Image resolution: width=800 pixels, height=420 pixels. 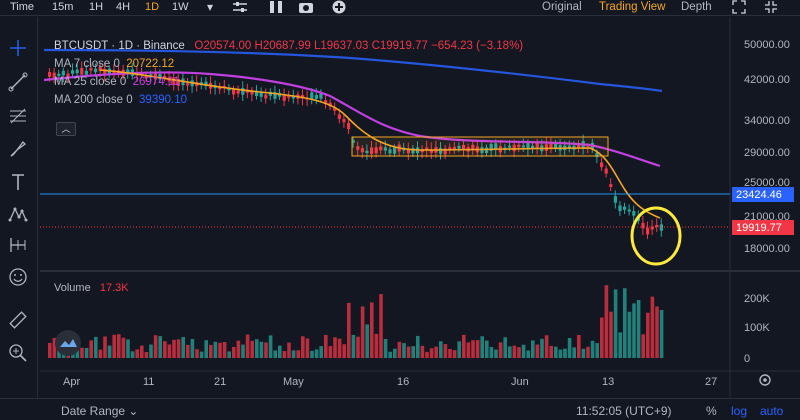 What do you see at coordinates (632, 7) in the screenshot?
I see `view-trading-view: Trading View` at bounding box center [632, 7].